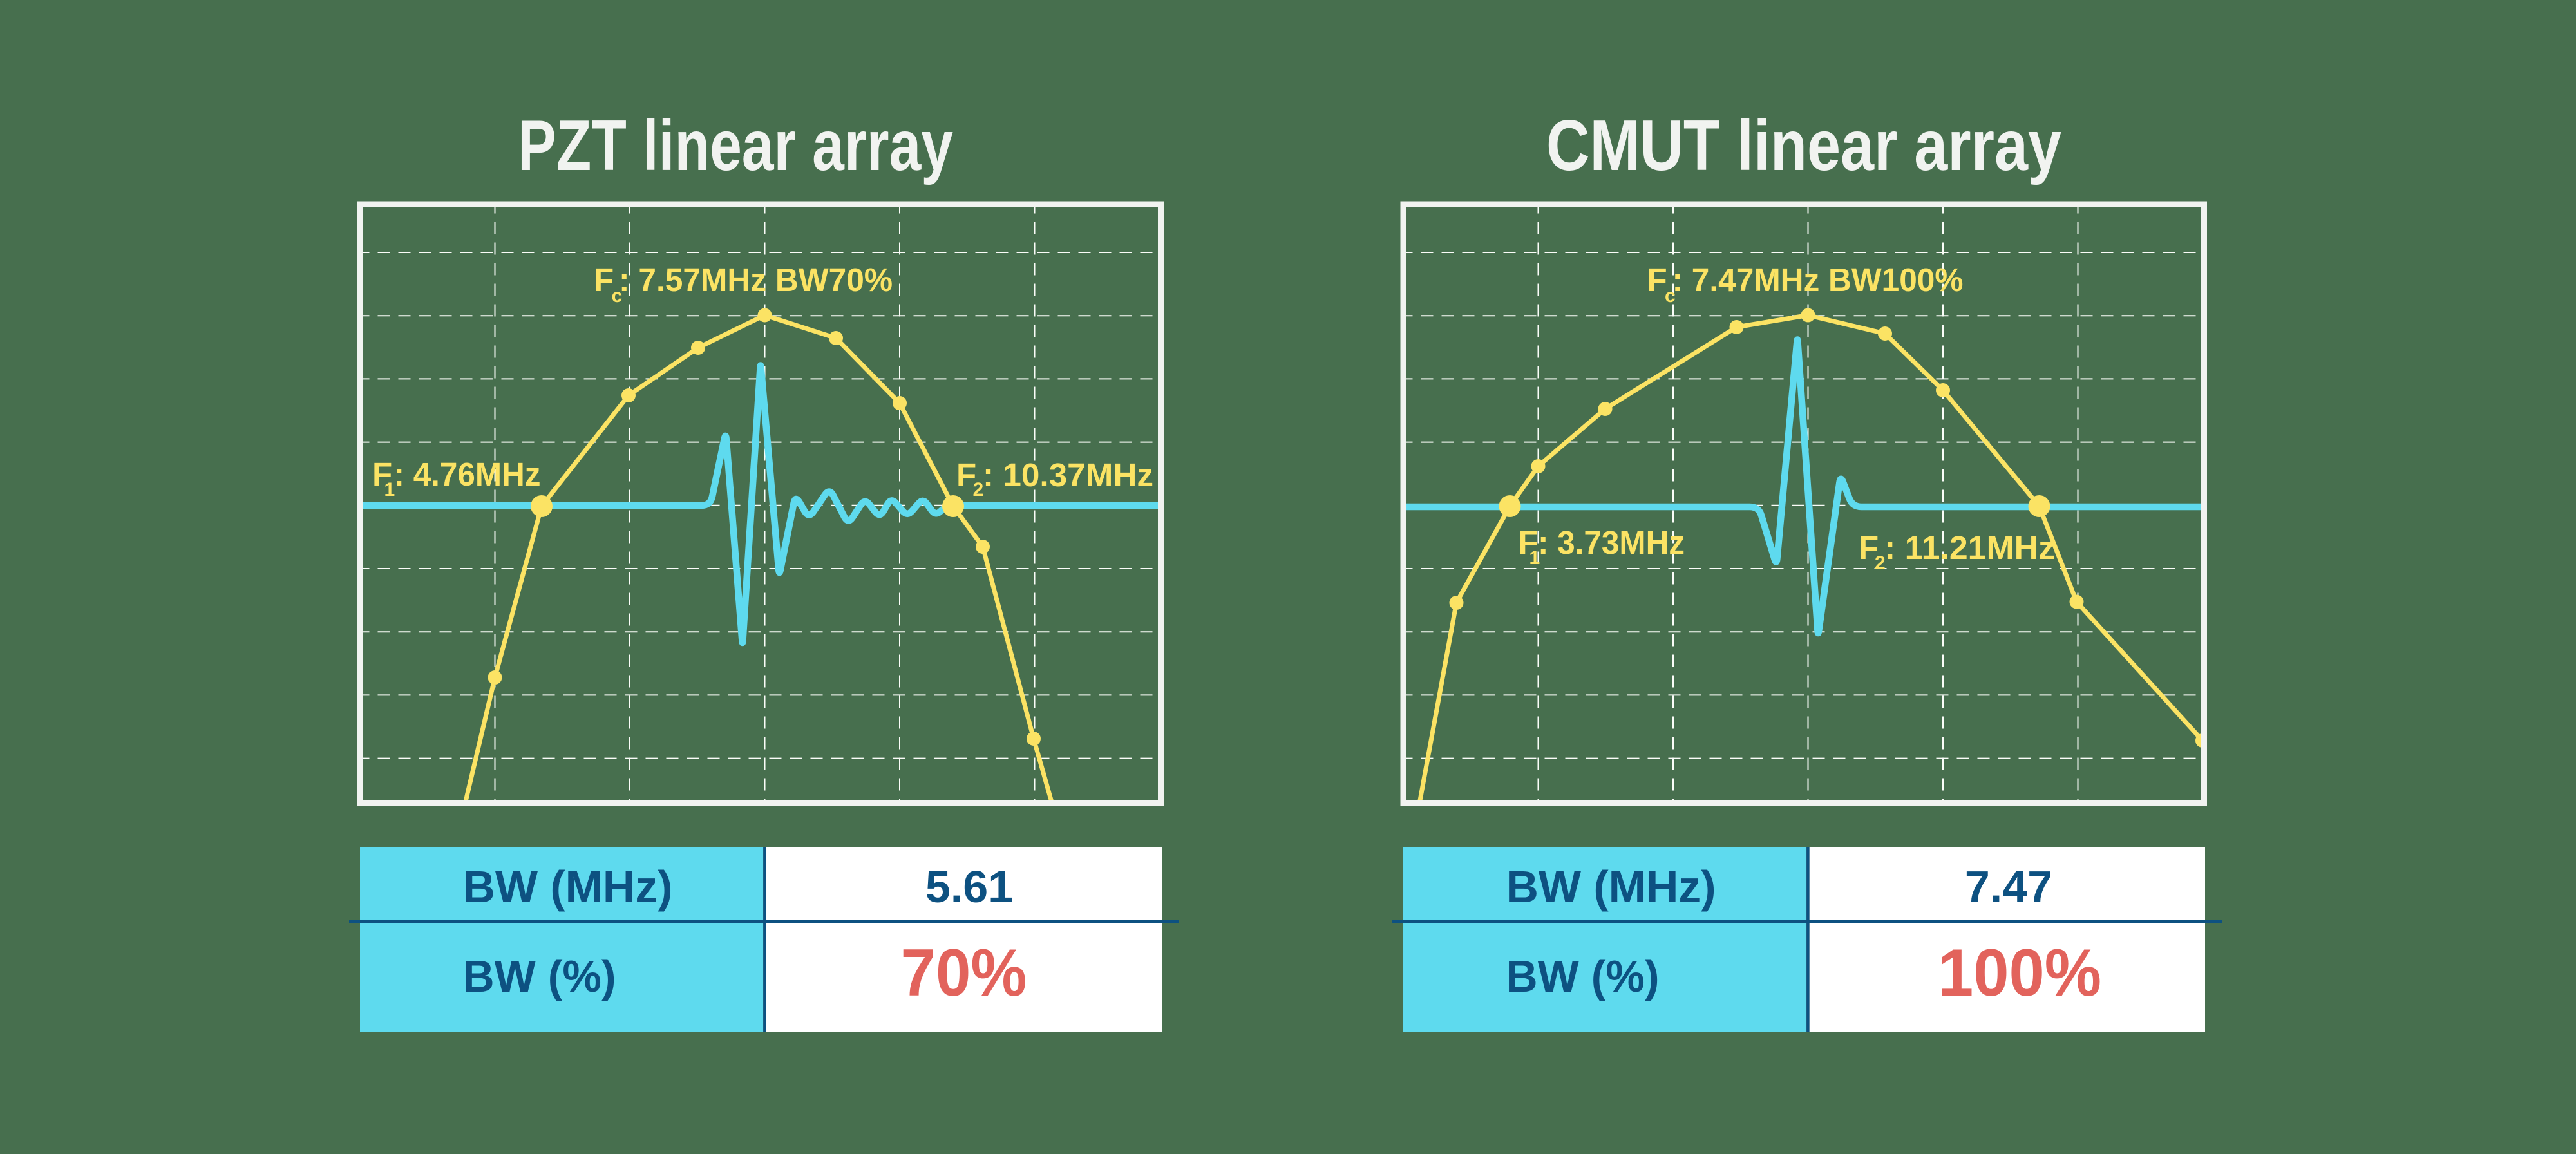 The height and width of the screenshot is (1154, 2576). I want to click on svg-text: 70%, so click(964, 973).